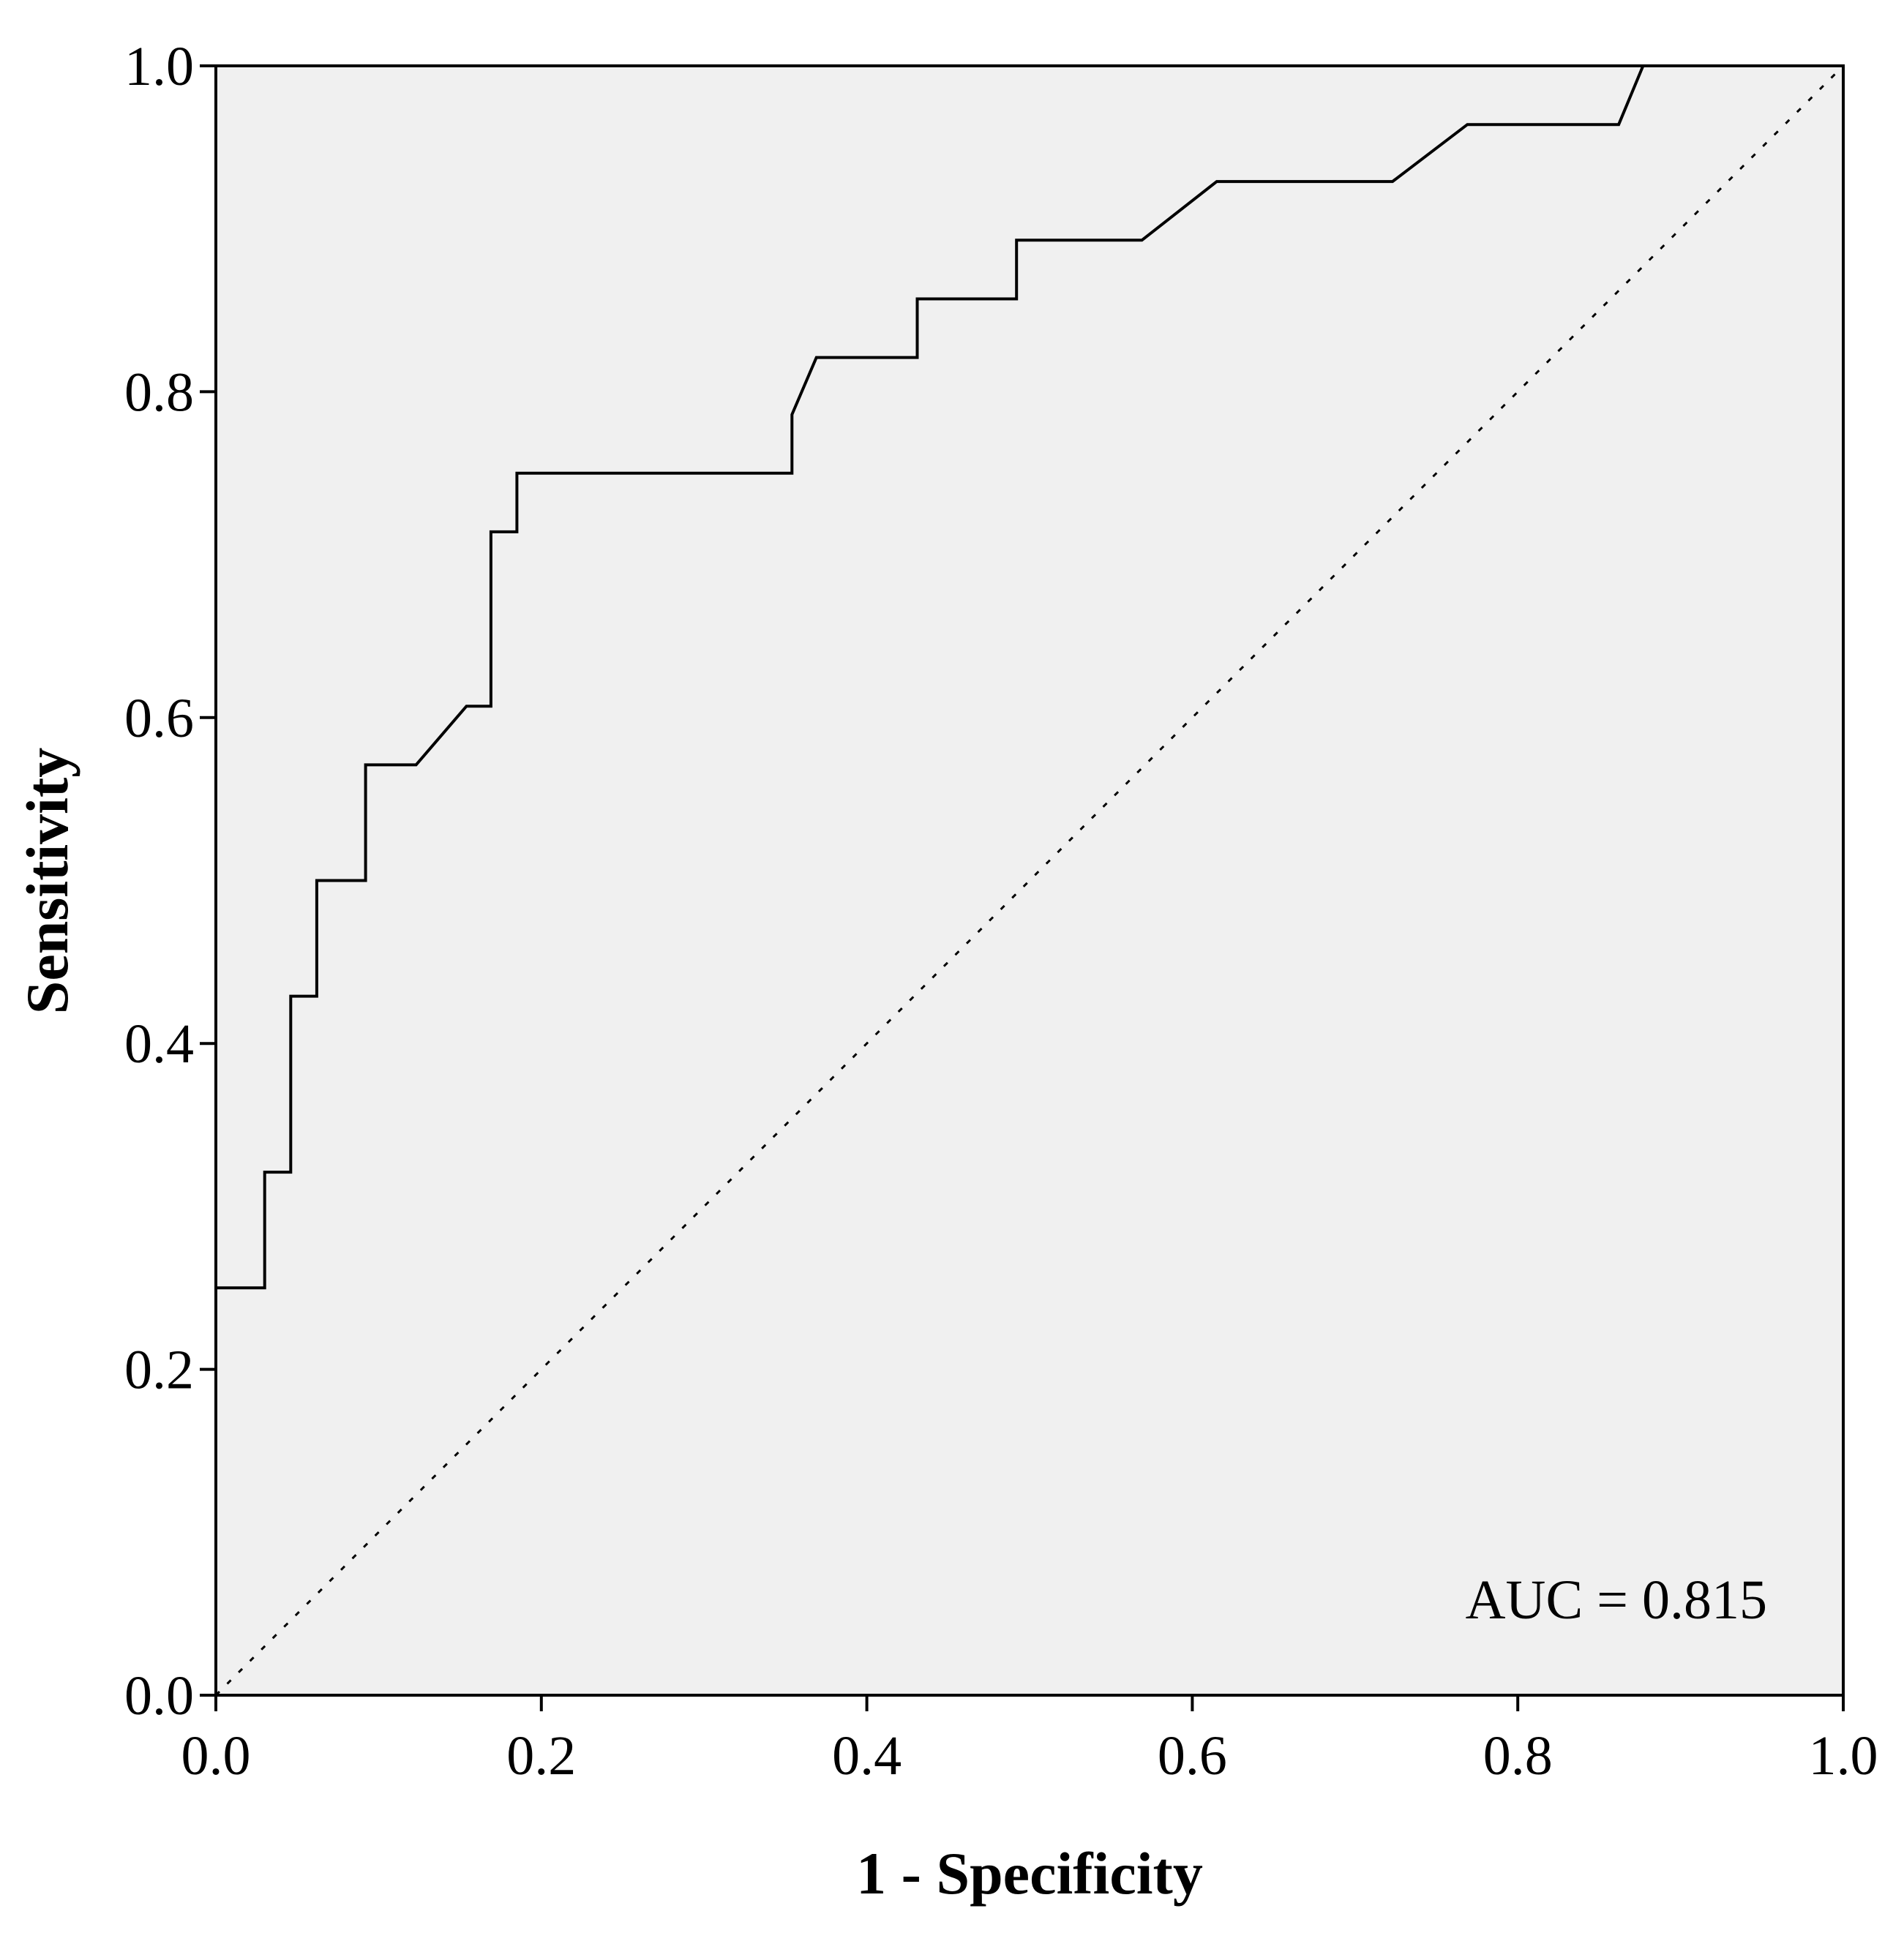  What do you see at coordinates (159, 67) in the screenshot?
I see `y-tick-label: 1.0` at bounding box center [159, 67].